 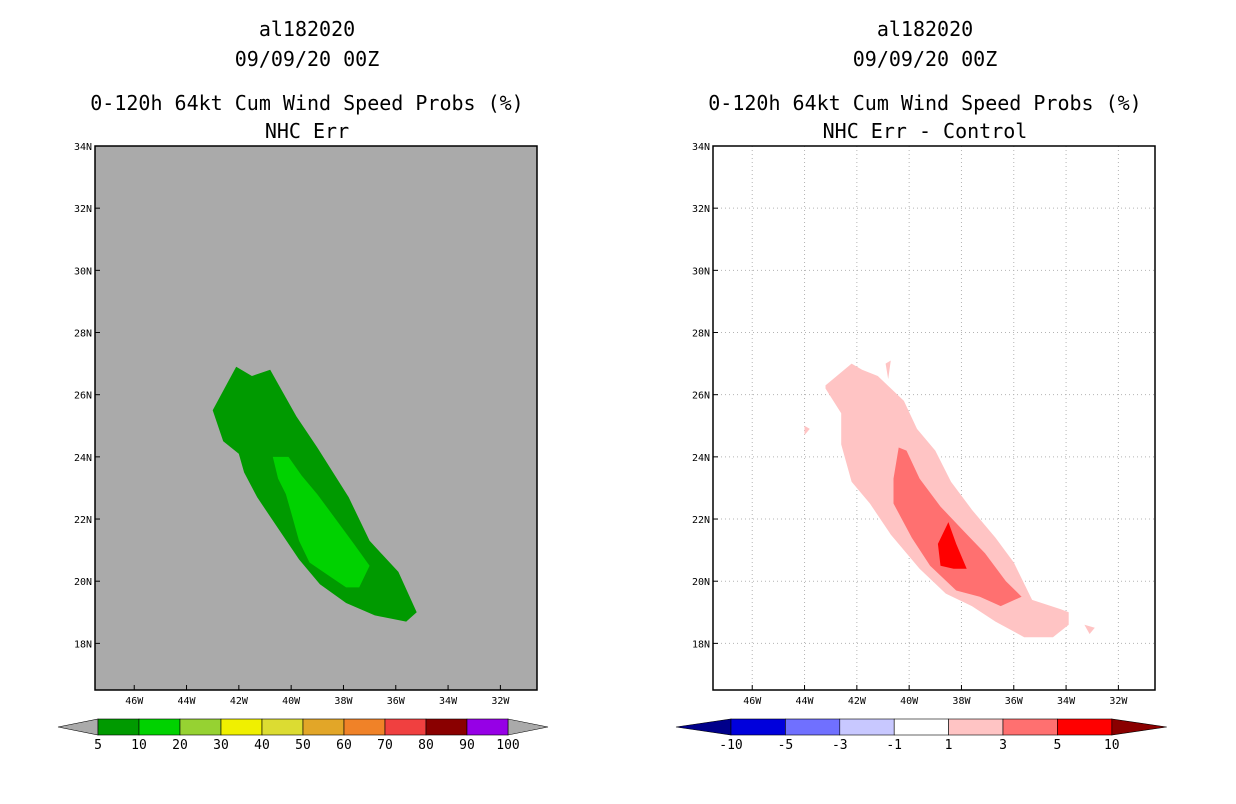 I want to click on colorbar-label: 50, so click(x=303, y=745).